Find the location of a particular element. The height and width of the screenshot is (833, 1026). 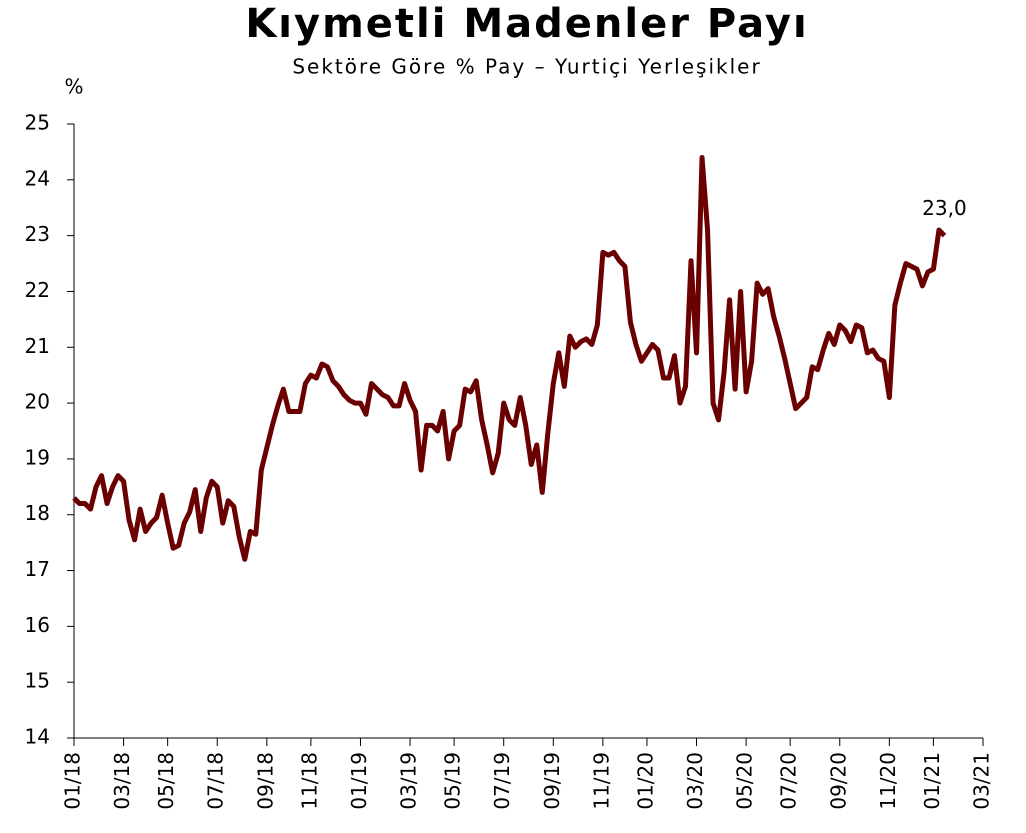

x-tick-label: 09/18 is located at coordinates (265, 781).